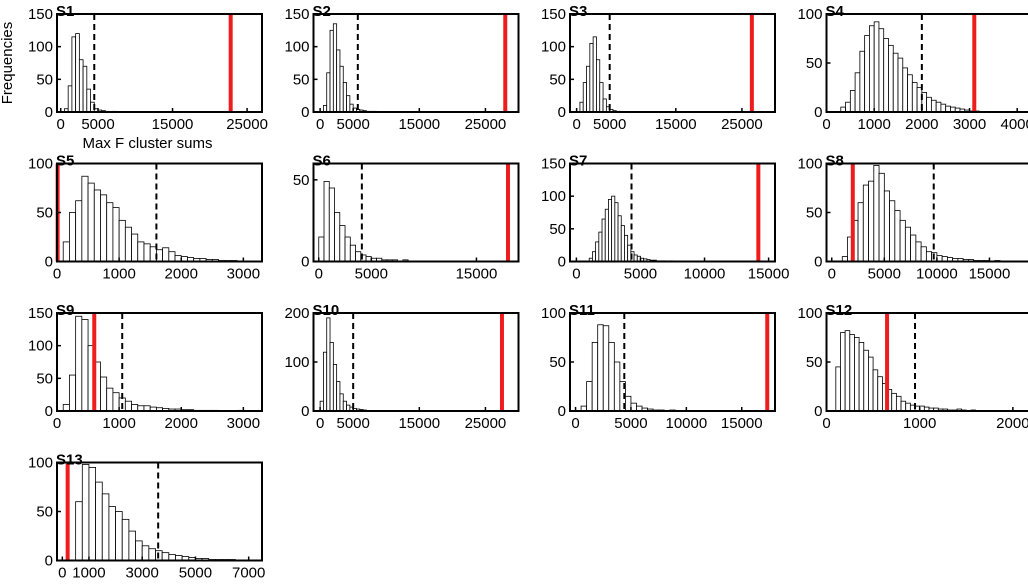  Describe the element at coordinates (65, 310) in the screenshot. I see `panel-title: S9` at that location.